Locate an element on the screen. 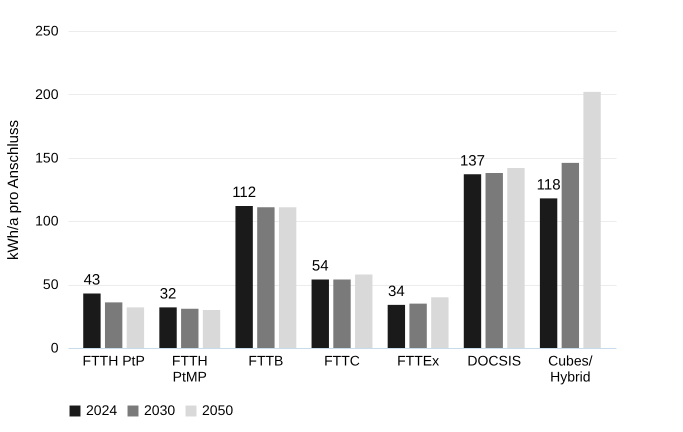 This screenshot has height=432, width=683. data-label: 43 is located at coordinates (92, 279).